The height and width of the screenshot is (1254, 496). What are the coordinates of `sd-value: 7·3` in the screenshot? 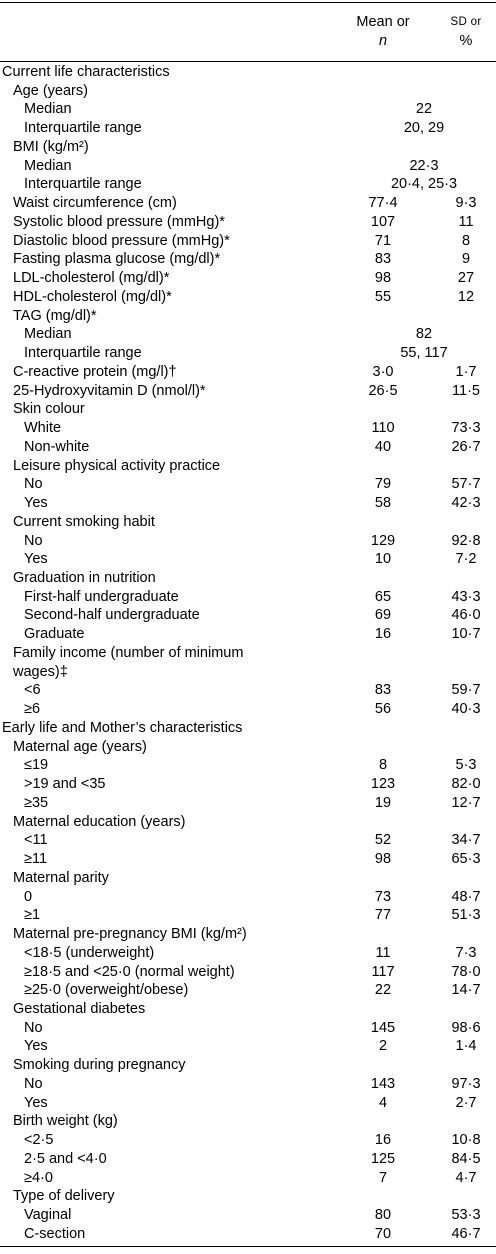 It's located at (466, 952).